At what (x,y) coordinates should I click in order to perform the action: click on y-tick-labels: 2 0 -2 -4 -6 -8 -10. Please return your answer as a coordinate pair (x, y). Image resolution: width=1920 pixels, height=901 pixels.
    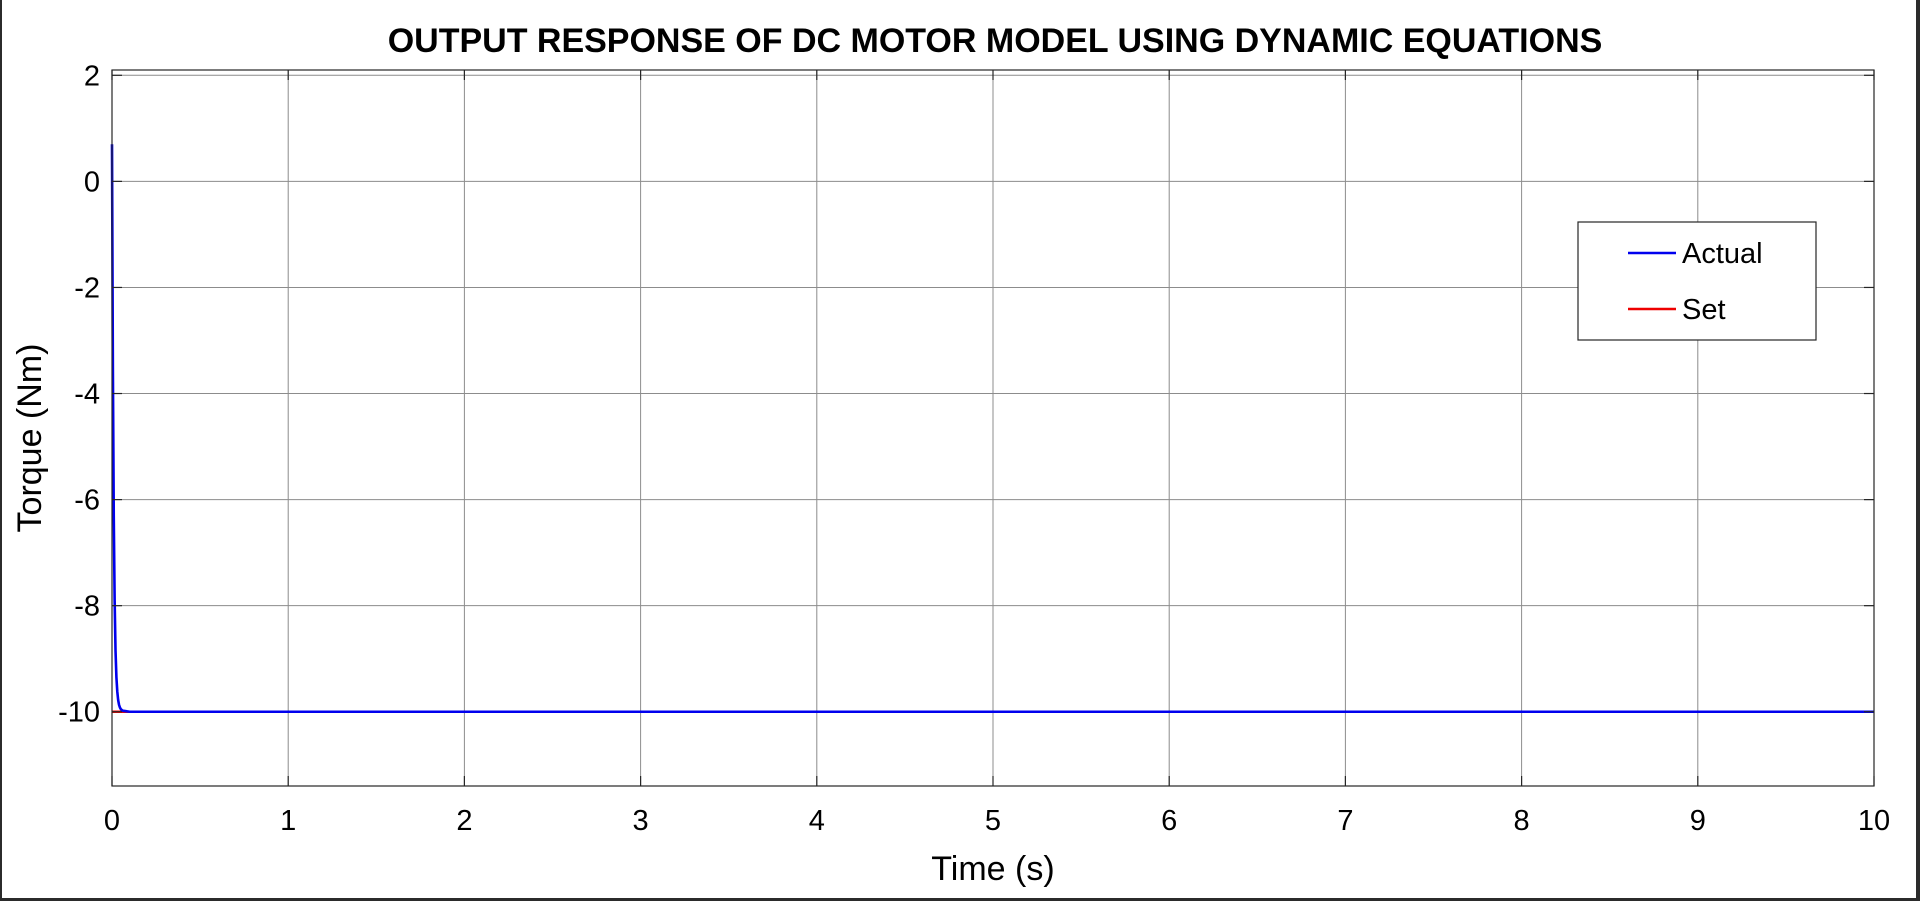
    Looking at the image, I should click on (79, 394).